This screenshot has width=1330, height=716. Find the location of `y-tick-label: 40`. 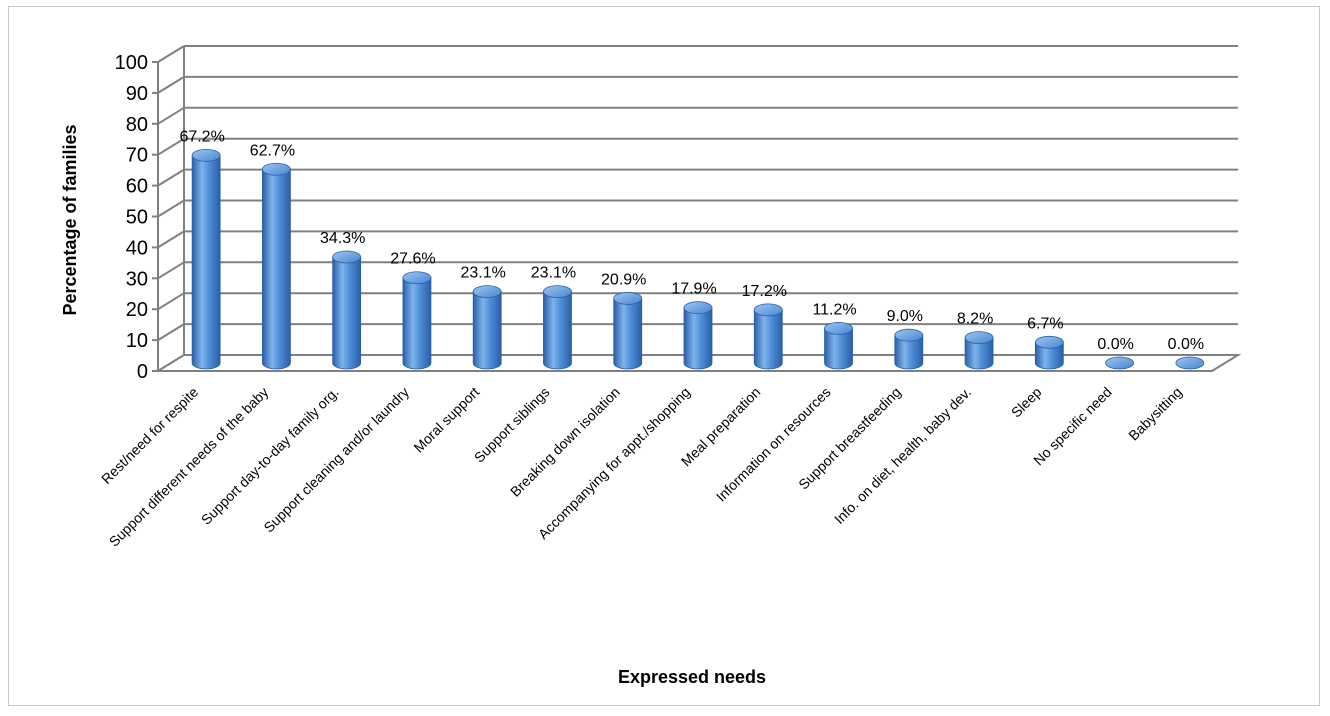

y-tick-label: 40 is located at coordinates (137, 248).